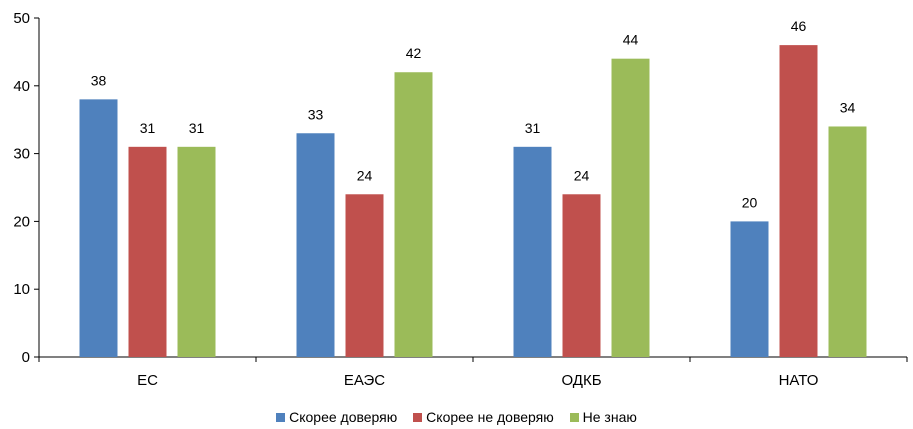 The width and height of the screenshot is (913, 429). I want to click on legend-swatch-trust, so click(281, 417).